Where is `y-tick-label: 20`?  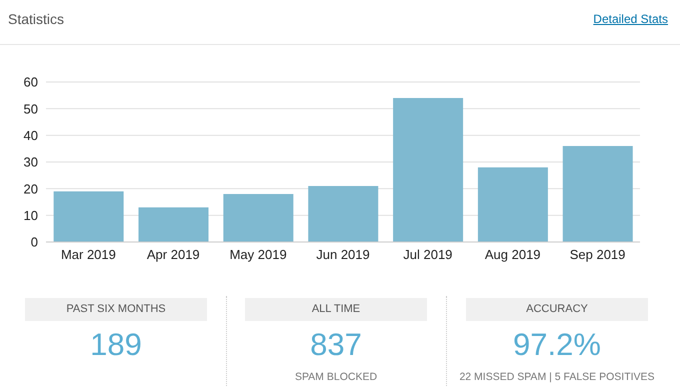
y-tick-label: 20 is located at coordinates (31, 188).